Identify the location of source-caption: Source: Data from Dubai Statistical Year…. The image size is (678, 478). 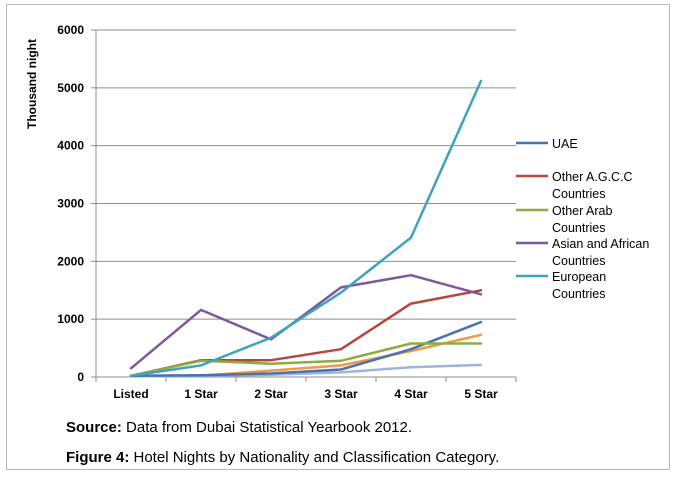
(239, 428).